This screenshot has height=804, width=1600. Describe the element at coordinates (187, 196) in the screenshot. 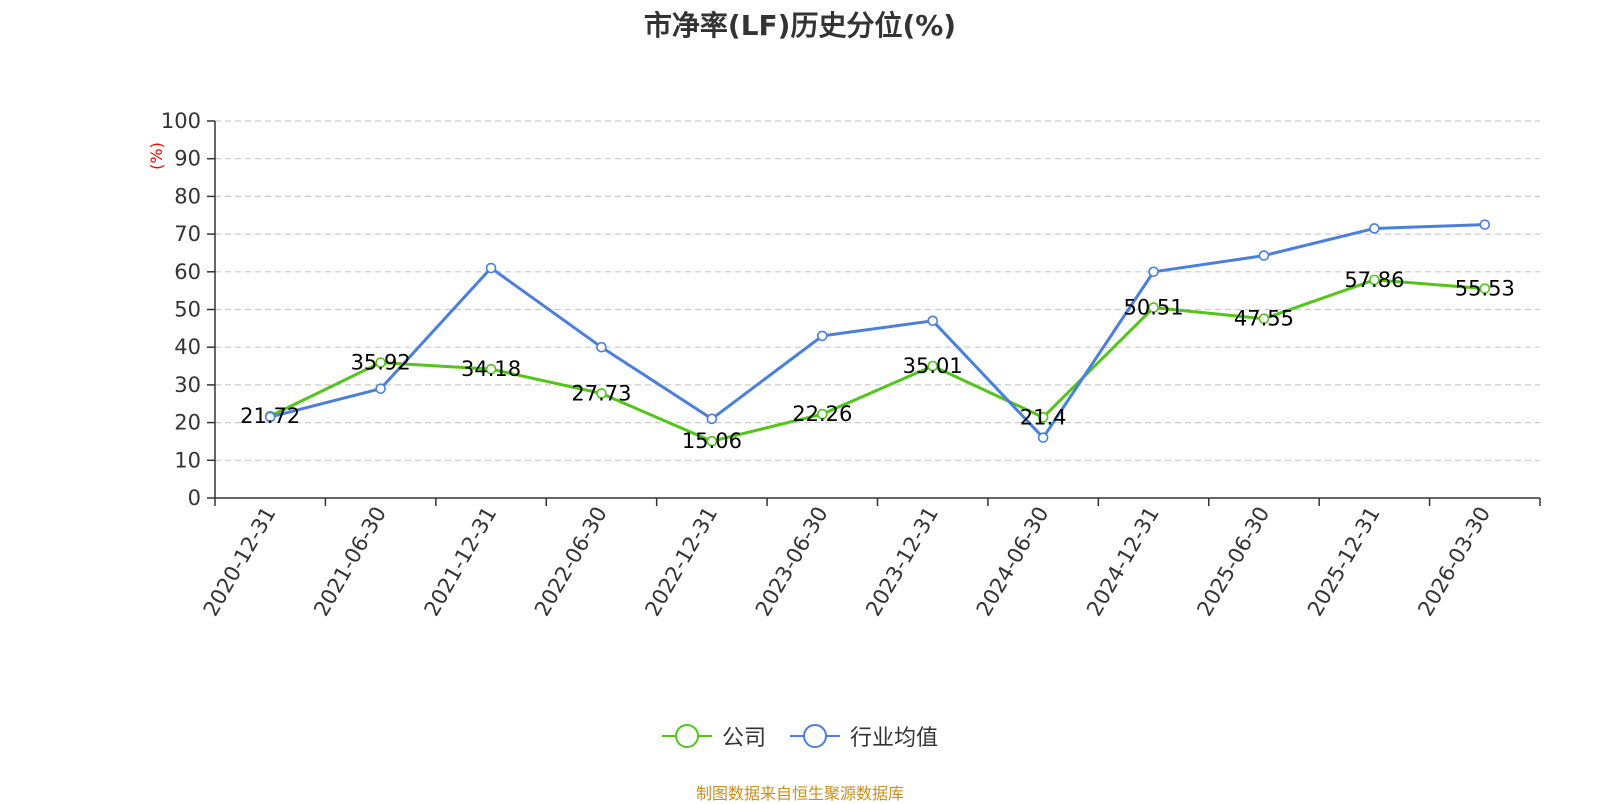

I see `y-tick-label: 80` at that location.